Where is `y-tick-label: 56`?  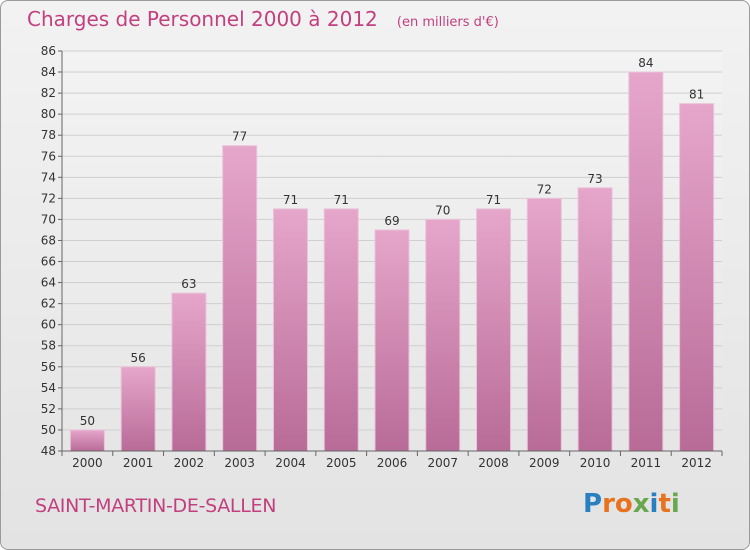 y-tick-label: 56 is located at coordinates (48, 367).